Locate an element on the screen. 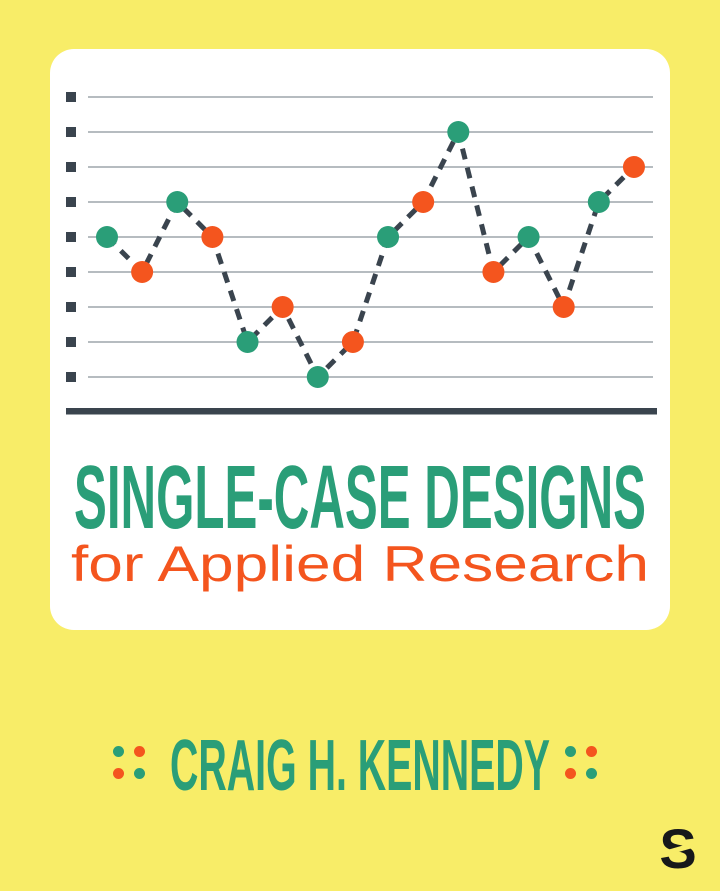 This screenshot has width=720, height=891. author-name: CRAIG H. KENNEDY is located at coordinates (360, 763).